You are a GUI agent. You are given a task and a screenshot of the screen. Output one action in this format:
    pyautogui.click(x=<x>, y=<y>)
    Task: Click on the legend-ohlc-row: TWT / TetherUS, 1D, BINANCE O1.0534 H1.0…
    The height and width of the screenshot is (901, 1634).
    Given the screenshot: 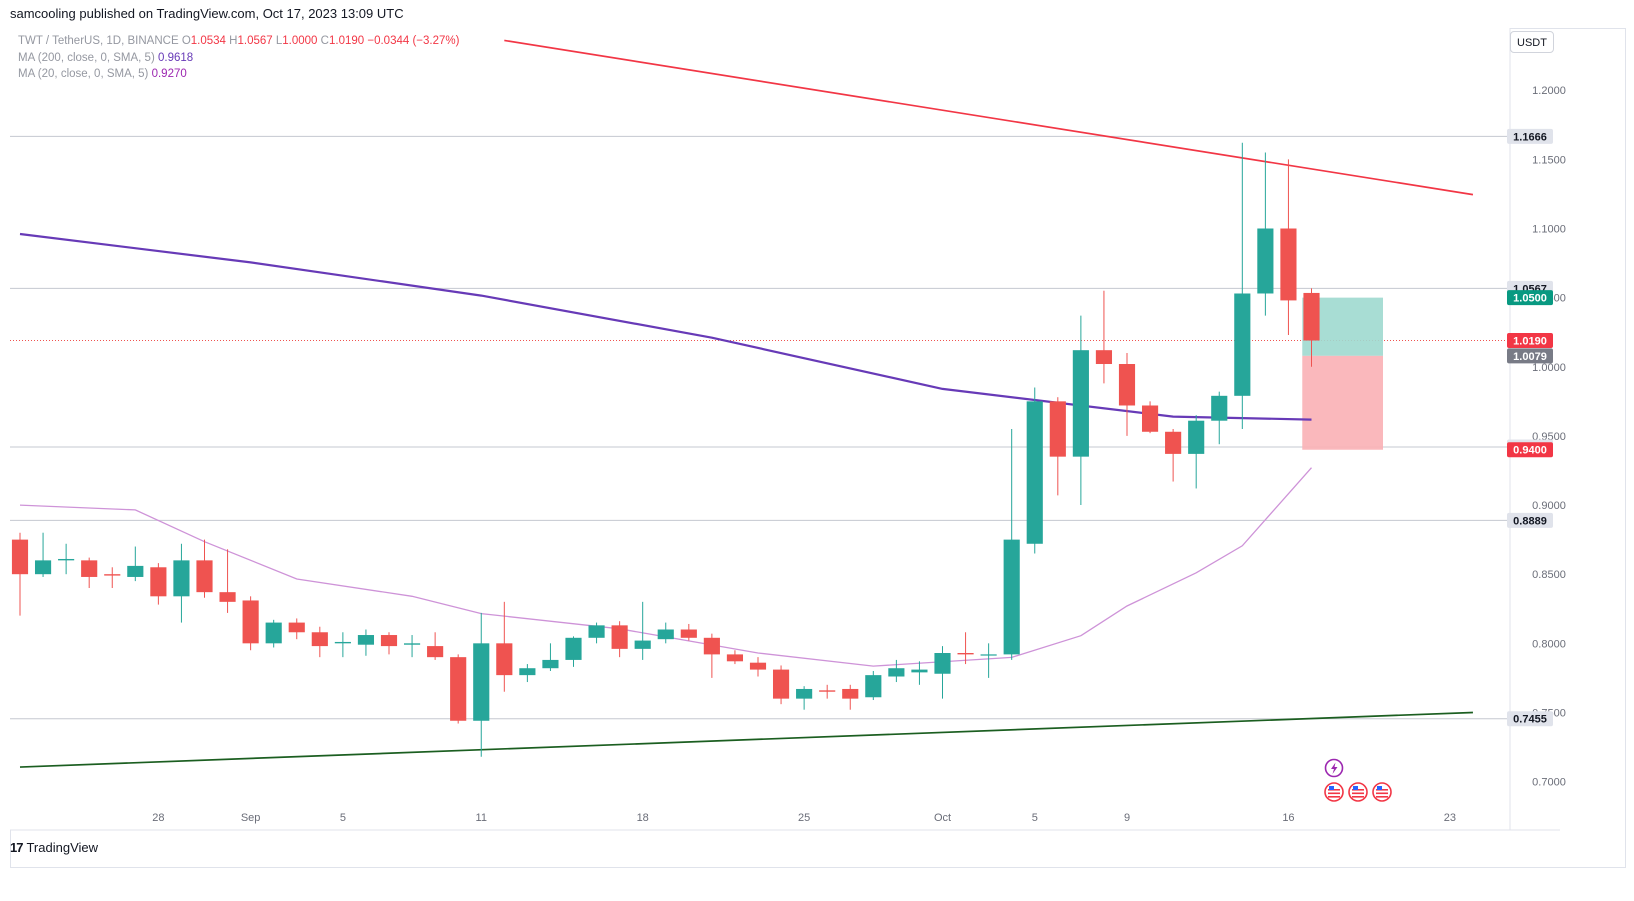 What is the action you would take?
    pyautogui.click(x=238, y=41)
    